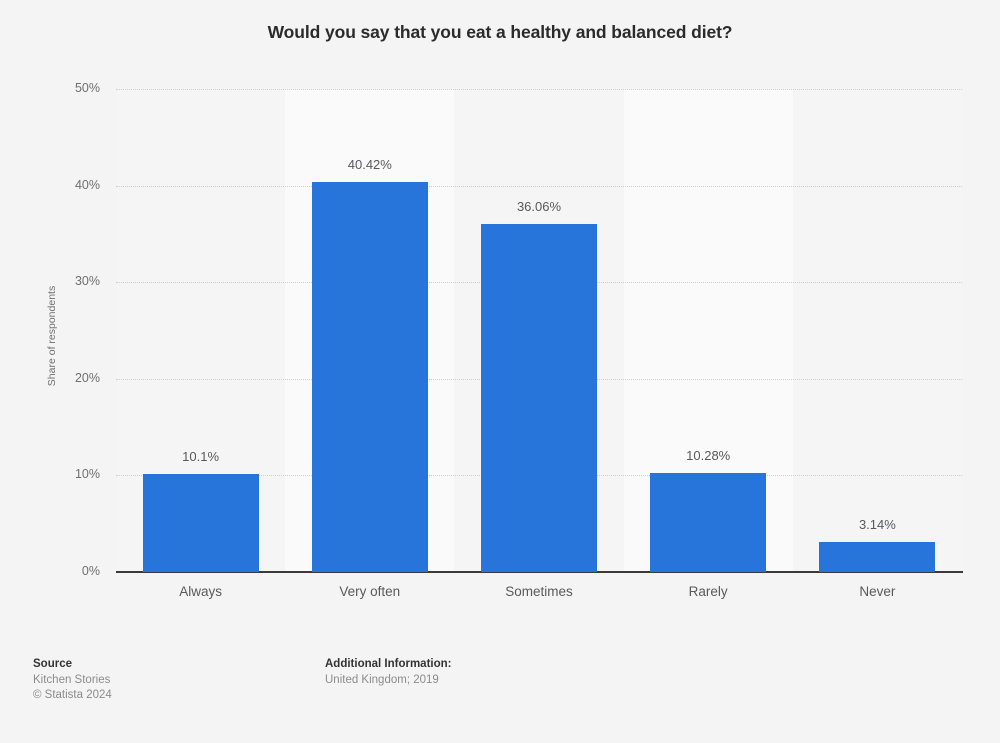  I want to click on y-axis-tick-label: 10%, so click(87, 474).